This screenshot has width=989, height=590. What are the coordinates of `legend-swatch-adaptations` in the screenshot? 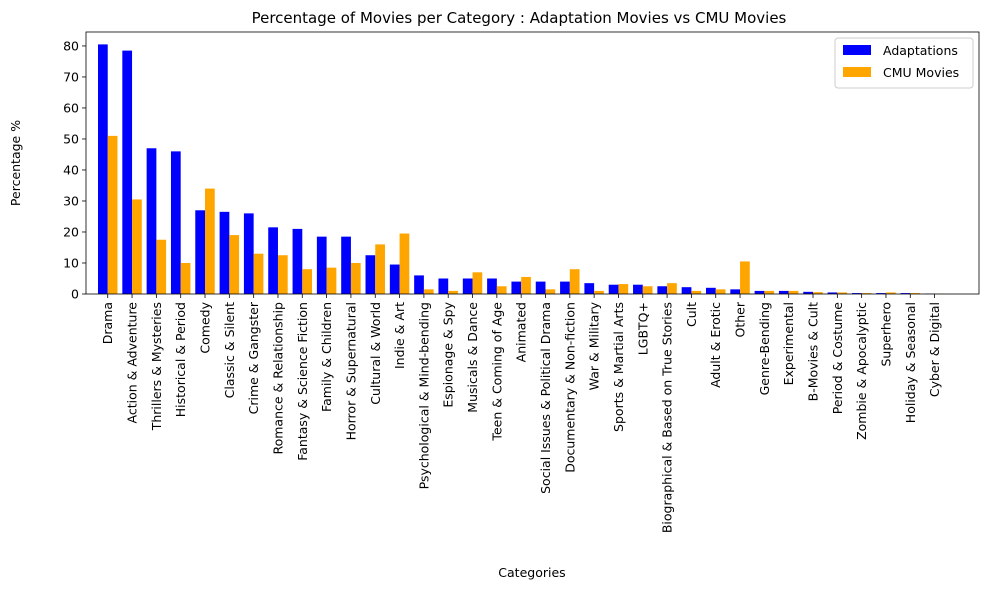 It's located at (857, 50).